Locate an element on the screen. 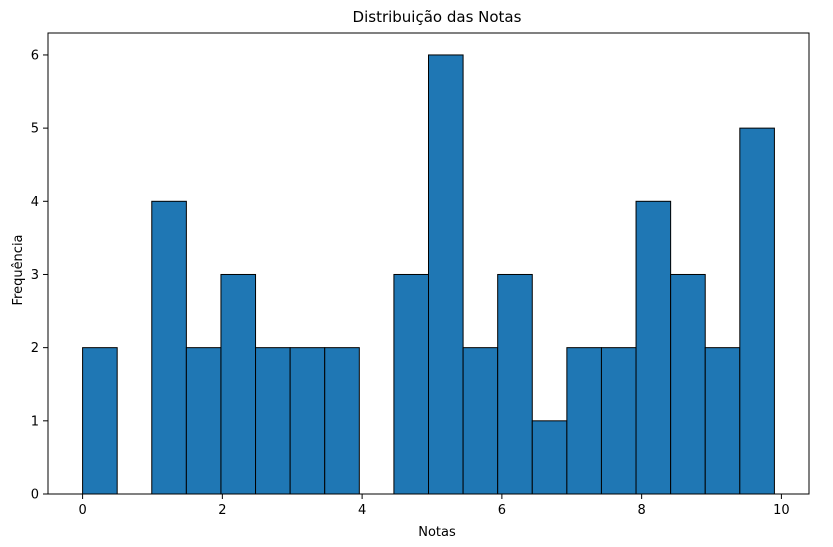  chart-title: Distribuição das Notas is located at coordinates (437, 17).